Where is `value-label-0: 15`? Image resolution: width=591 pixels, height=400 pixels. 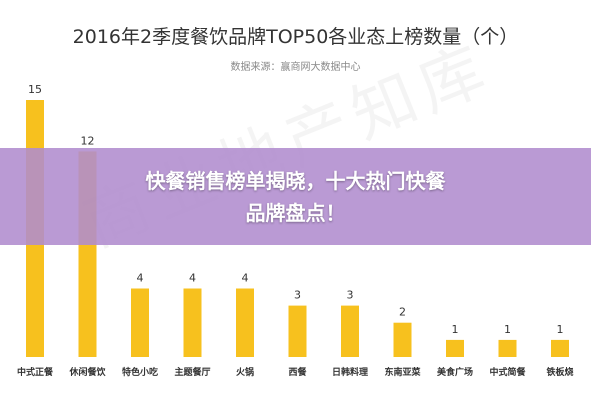 value-label-0: 15 is located at coordinates (35, 89).